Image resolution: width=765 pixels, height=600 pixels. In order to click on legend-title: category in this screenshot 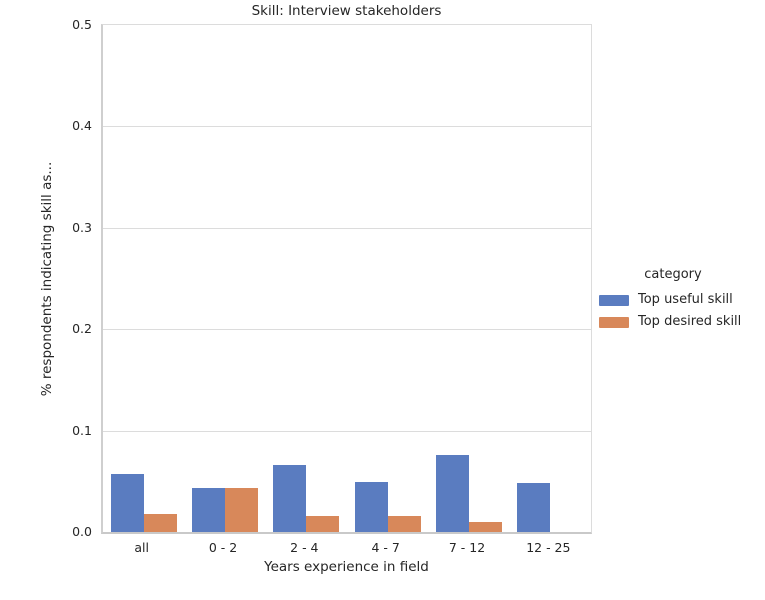, I will do `click(673, 274)`.